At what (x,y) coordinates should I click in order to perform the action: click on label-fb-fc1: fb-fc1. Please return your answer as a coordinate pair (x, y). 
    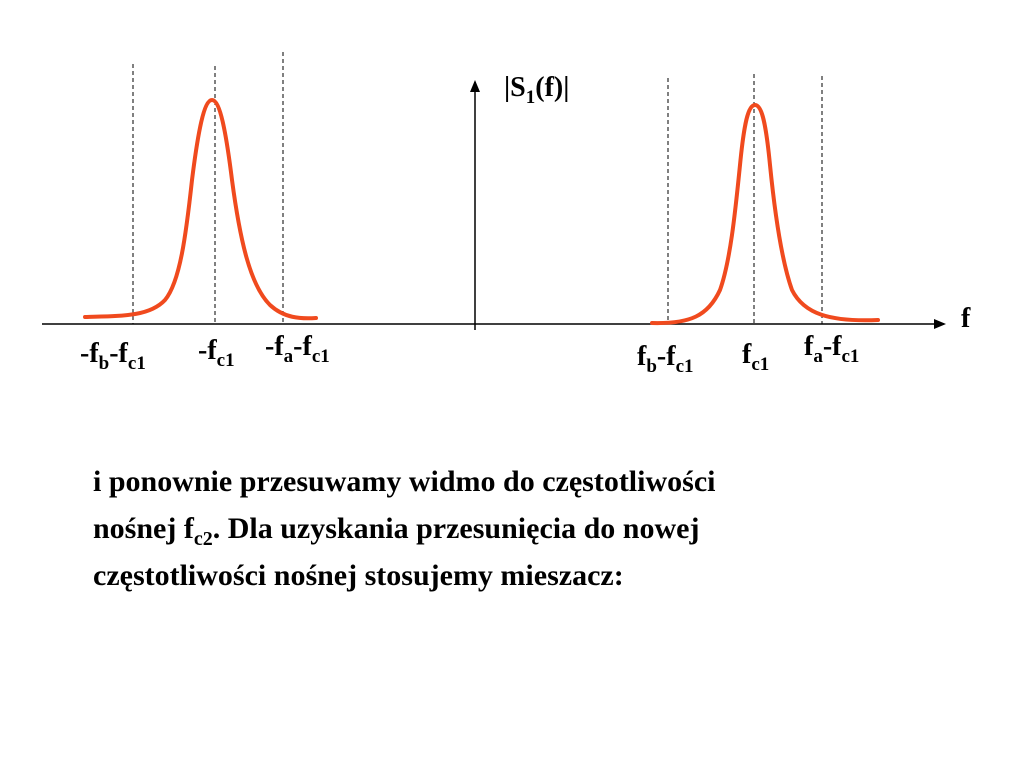
    Looking at the image, I should click on (665, 359).